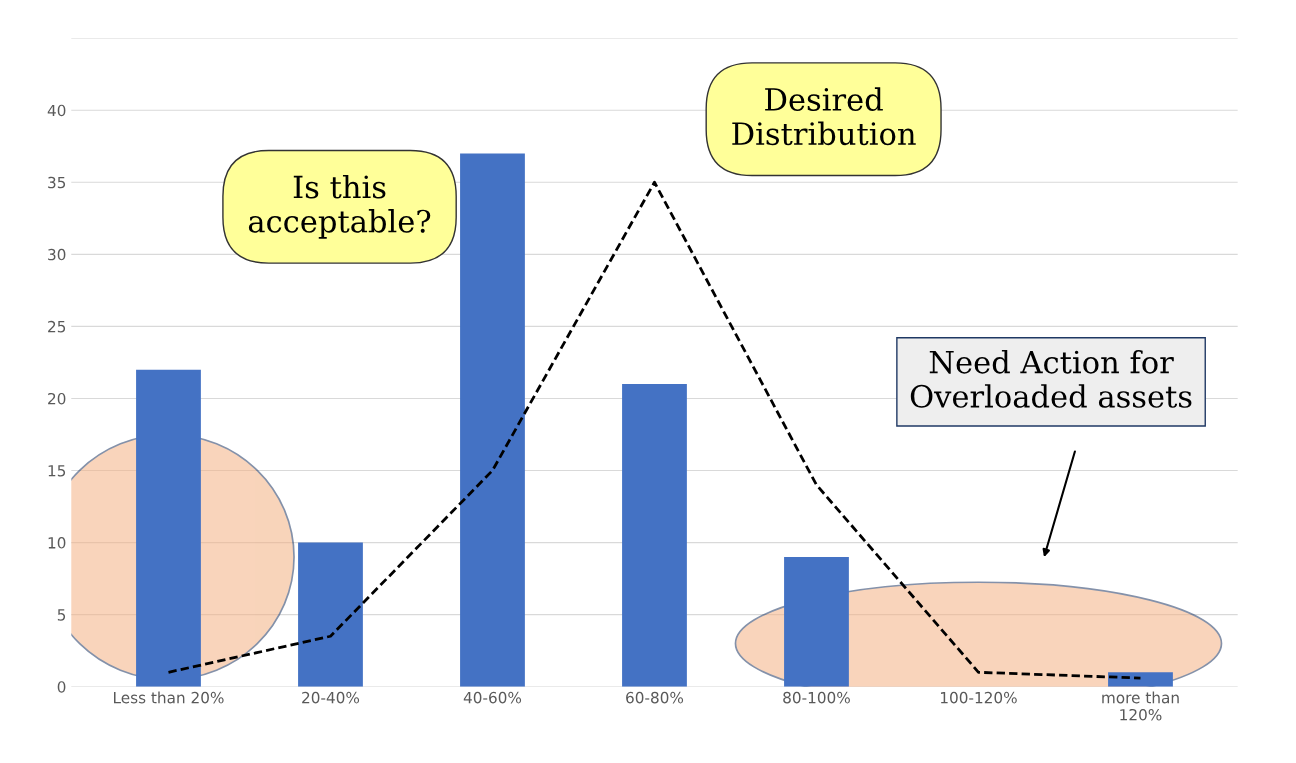  Describe the element at coordinates (57, 543) in the screenshot. I see `y-tick-label: 10` at that location.